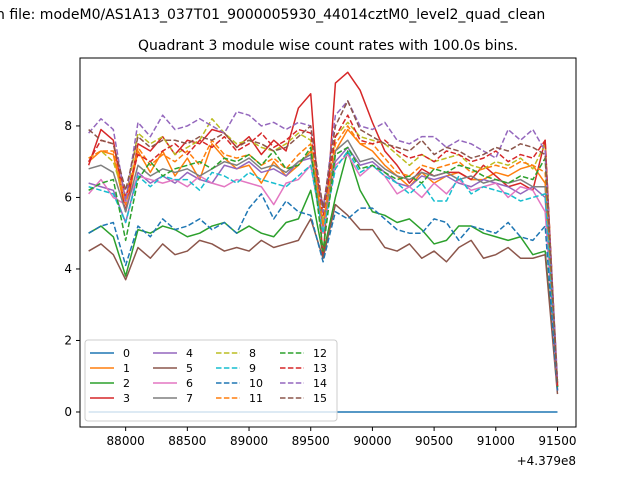 This screenshot has height=480, width=640. Describe the element at coordinates (320, 368) in the screenshot. I see `legend-label-13: 13` at that location.